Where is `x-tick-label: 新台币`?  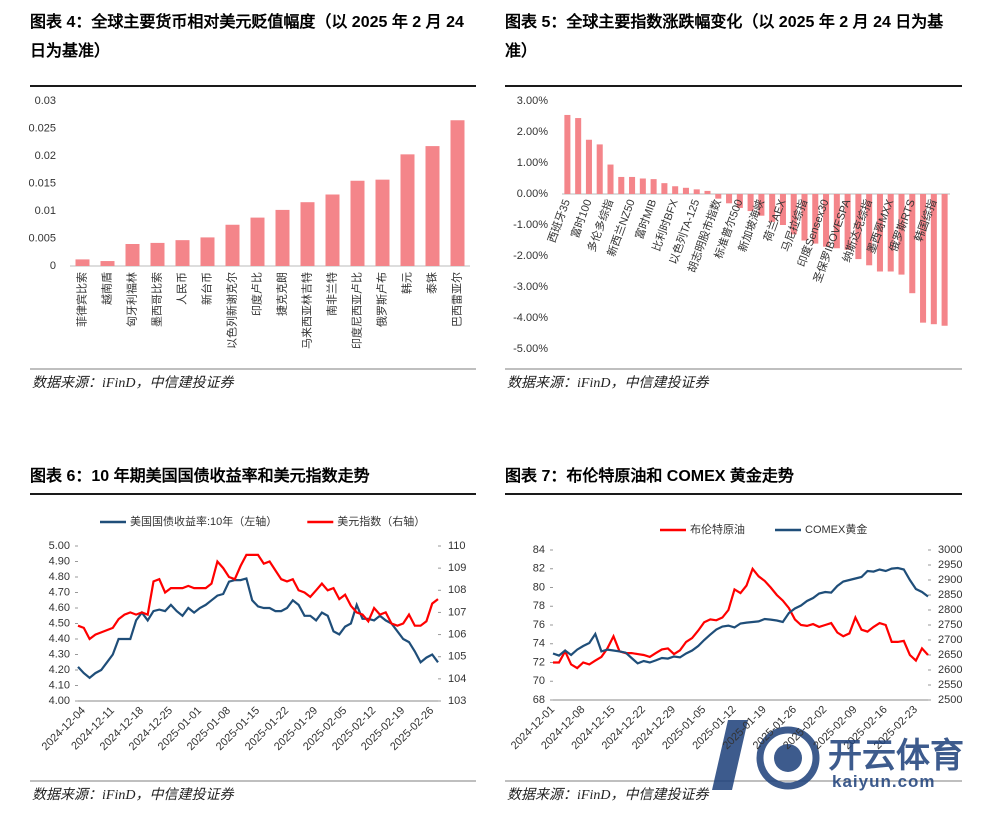 x-tick-label: 新台币 is located at coordinates (206, 288).